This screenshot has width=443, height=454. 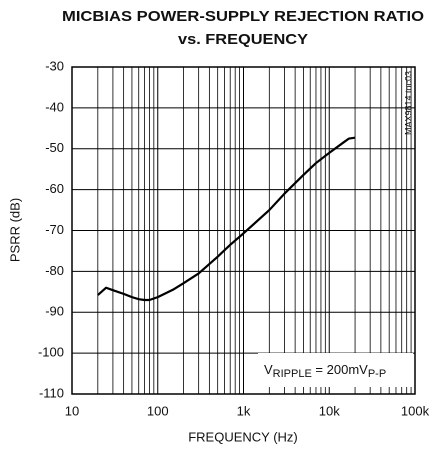 What do you see at coordinates (54, 311) in the screenshot?
I see `y-tick-label: -90` at bounding box center [54, 311].